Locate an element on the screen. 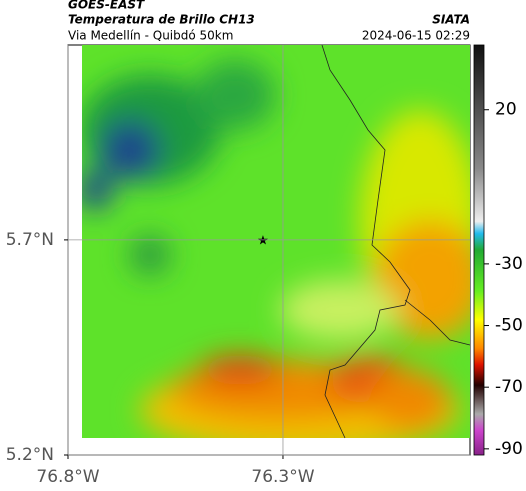 The width and height of the screenshot is (526, 491). datetime: 2024-06-15 02:29 is located at coordinates (416, 36).